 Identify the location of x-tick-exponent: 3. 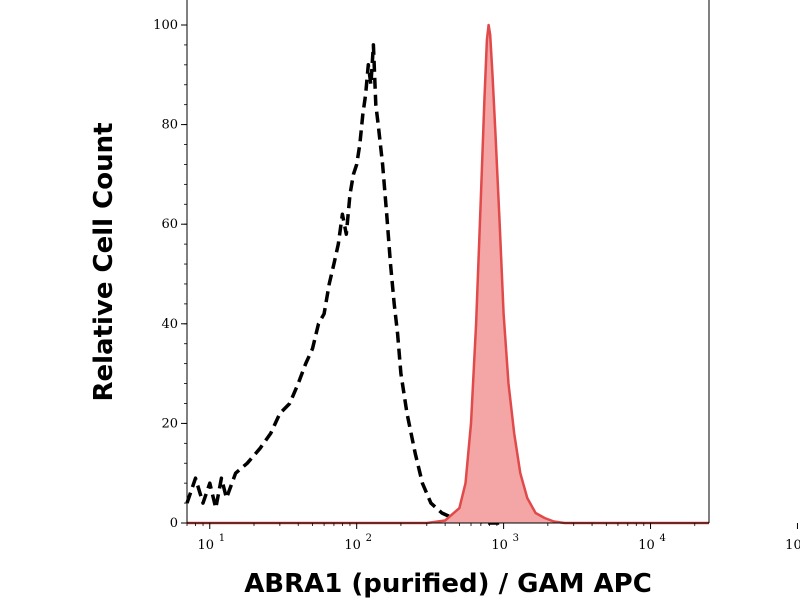
(516, 538).